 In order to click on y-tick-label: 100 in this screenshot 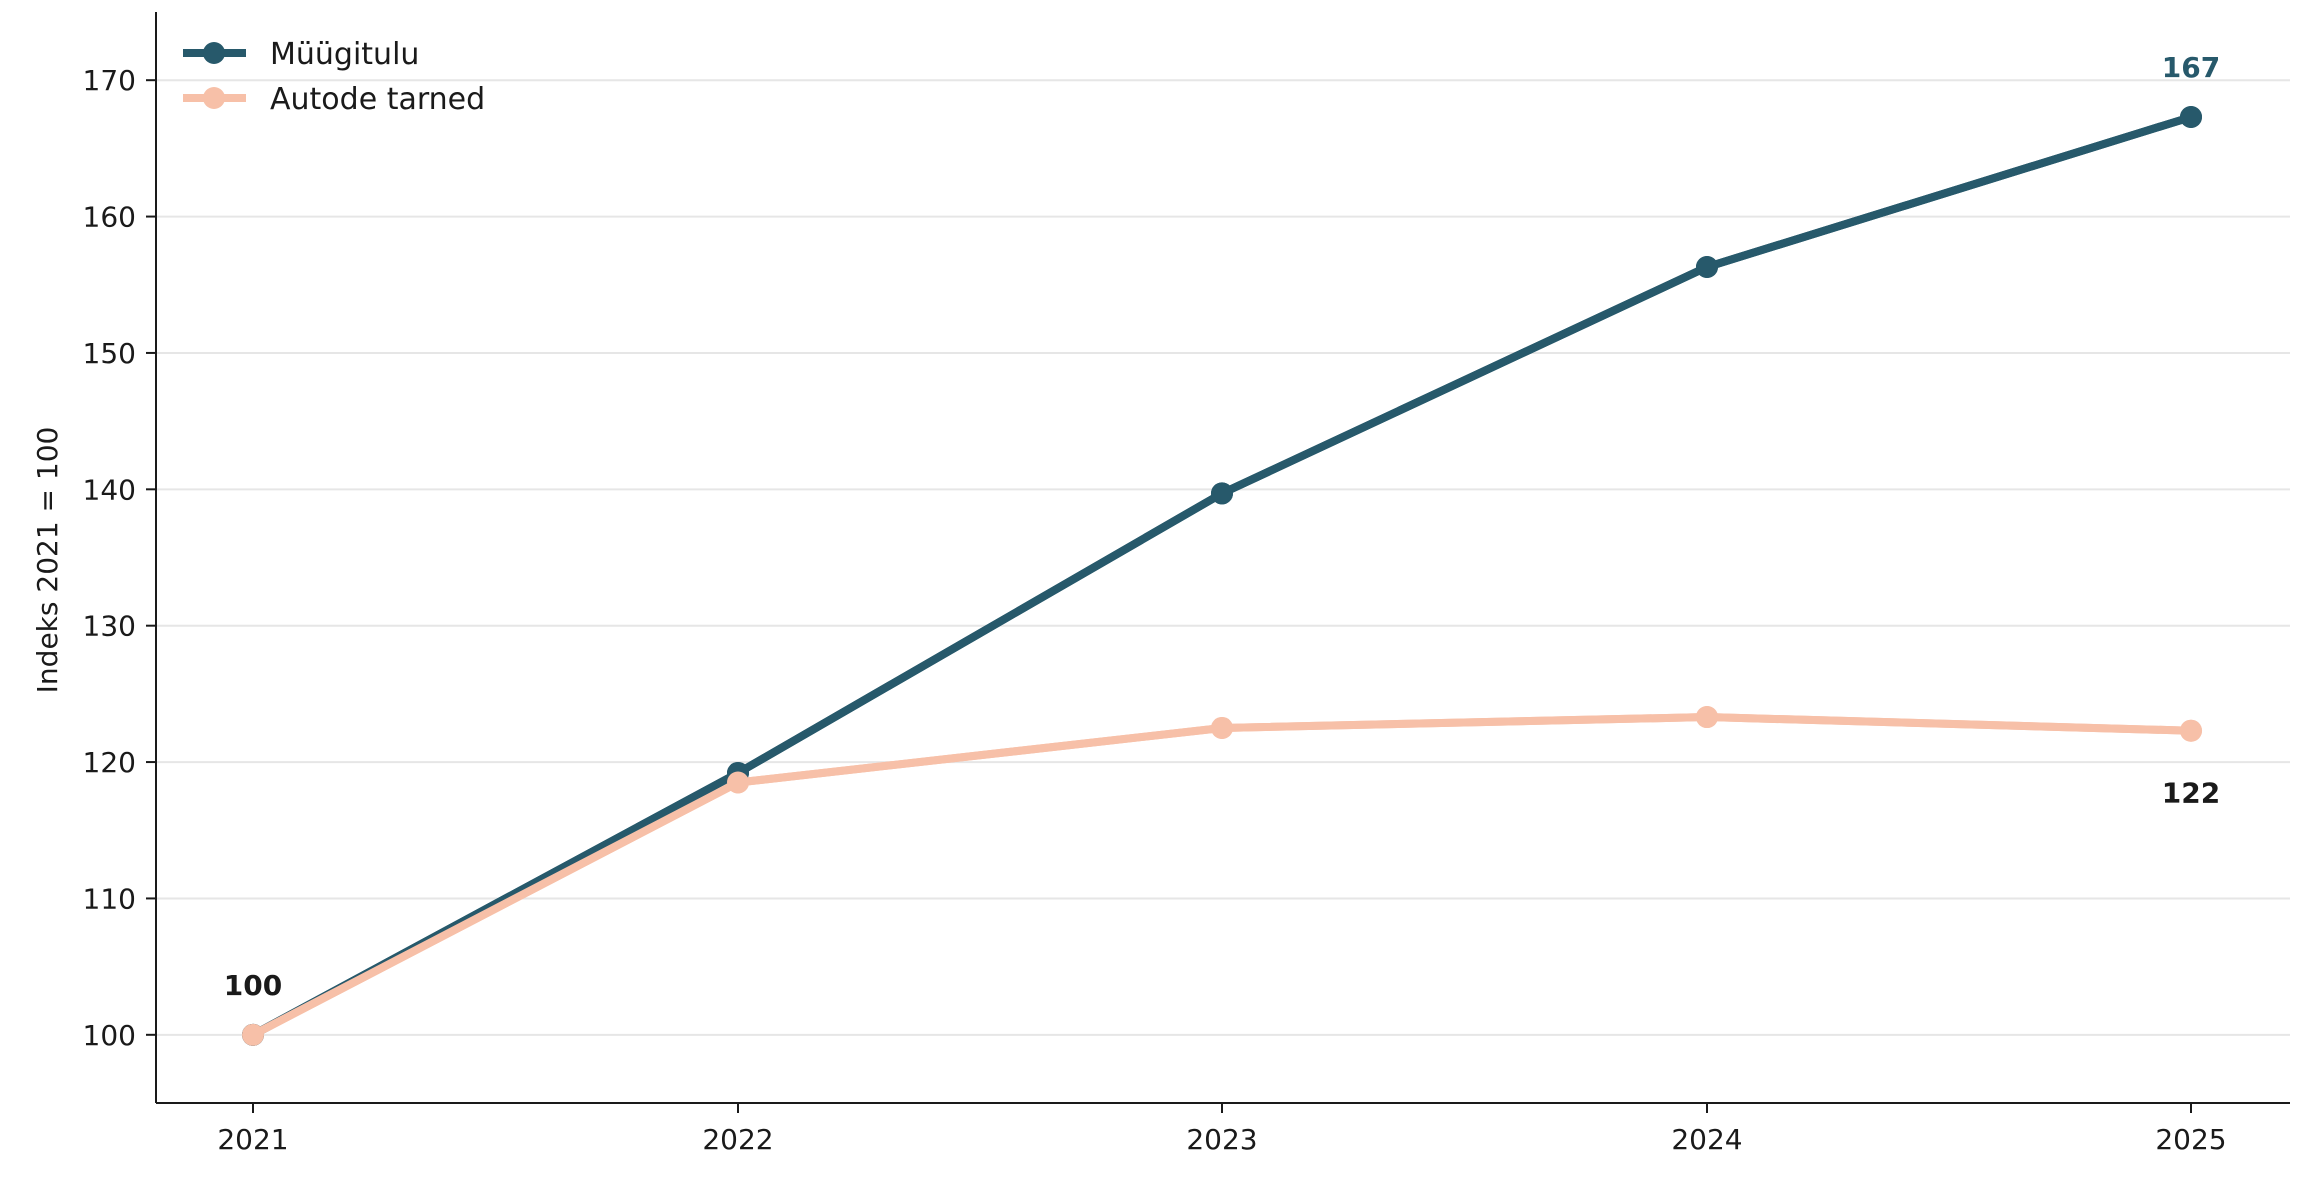, I will do `click(109, 1035)`.